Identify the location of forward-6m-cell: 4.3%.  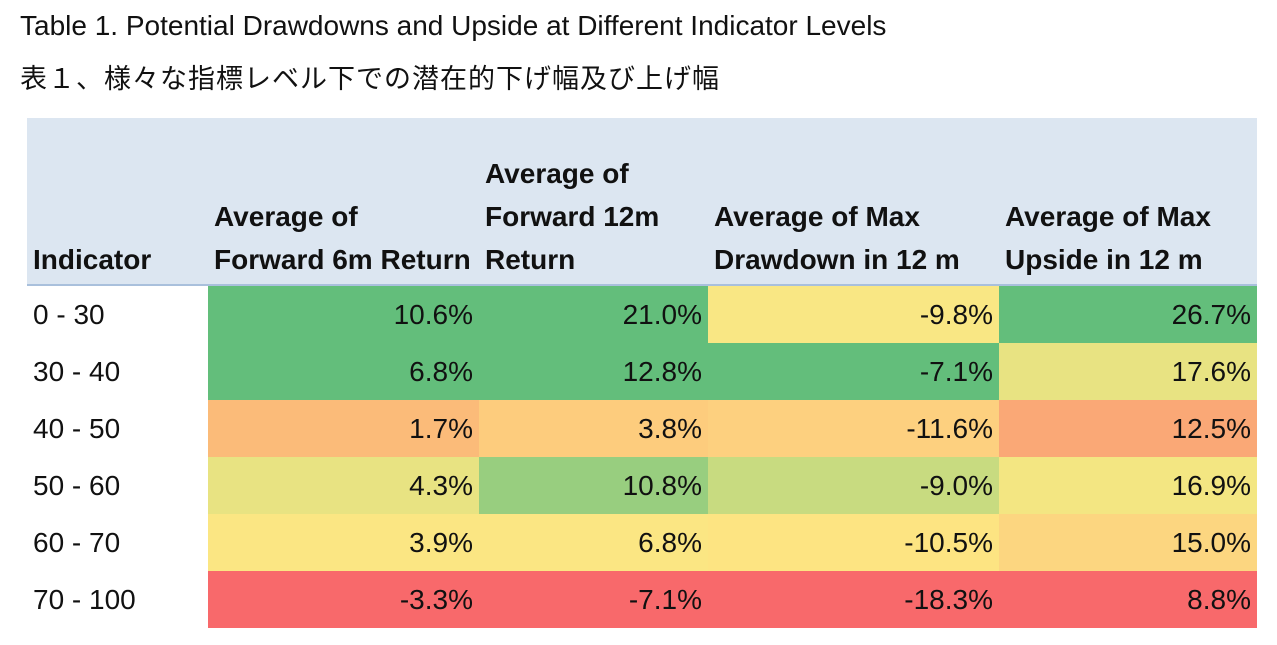
(343, 485).